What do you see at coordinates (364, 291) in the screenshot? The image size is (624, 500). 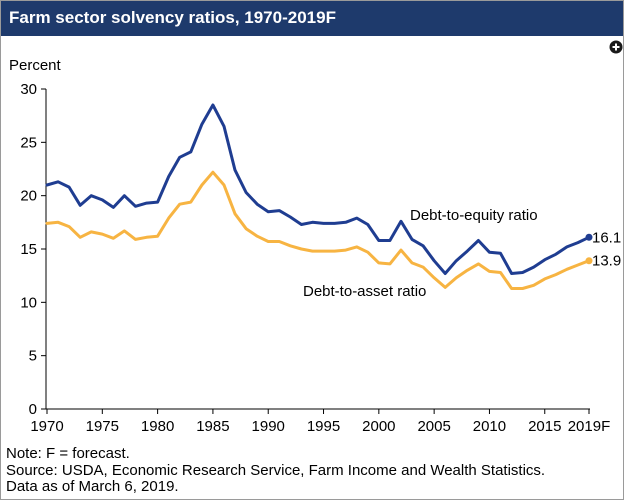 I see `series-label-debt-to-asset-ratio: Debt-to-asset ratio` at bounding box center [364, 291].